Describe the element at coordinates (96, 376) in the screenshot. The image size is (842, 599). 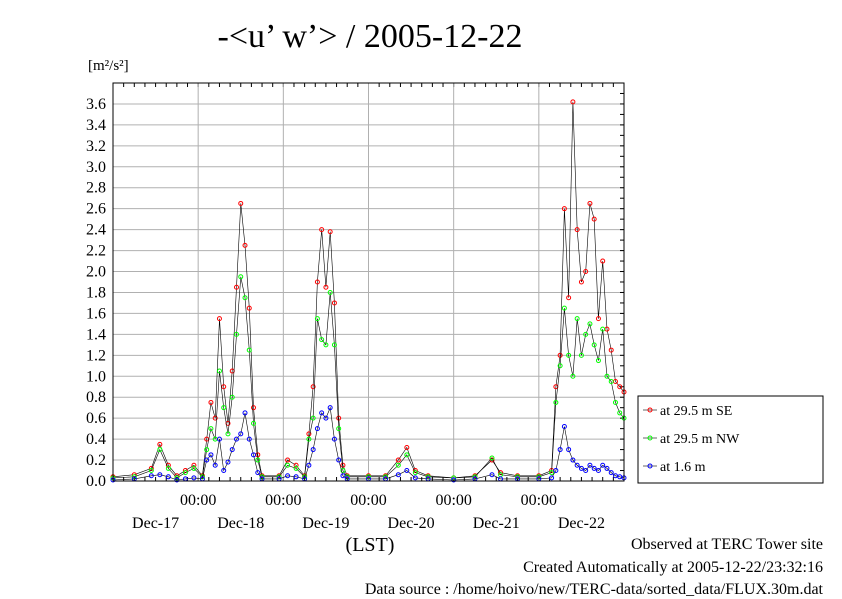
I see `y-tick-label: 1.0` at that location.